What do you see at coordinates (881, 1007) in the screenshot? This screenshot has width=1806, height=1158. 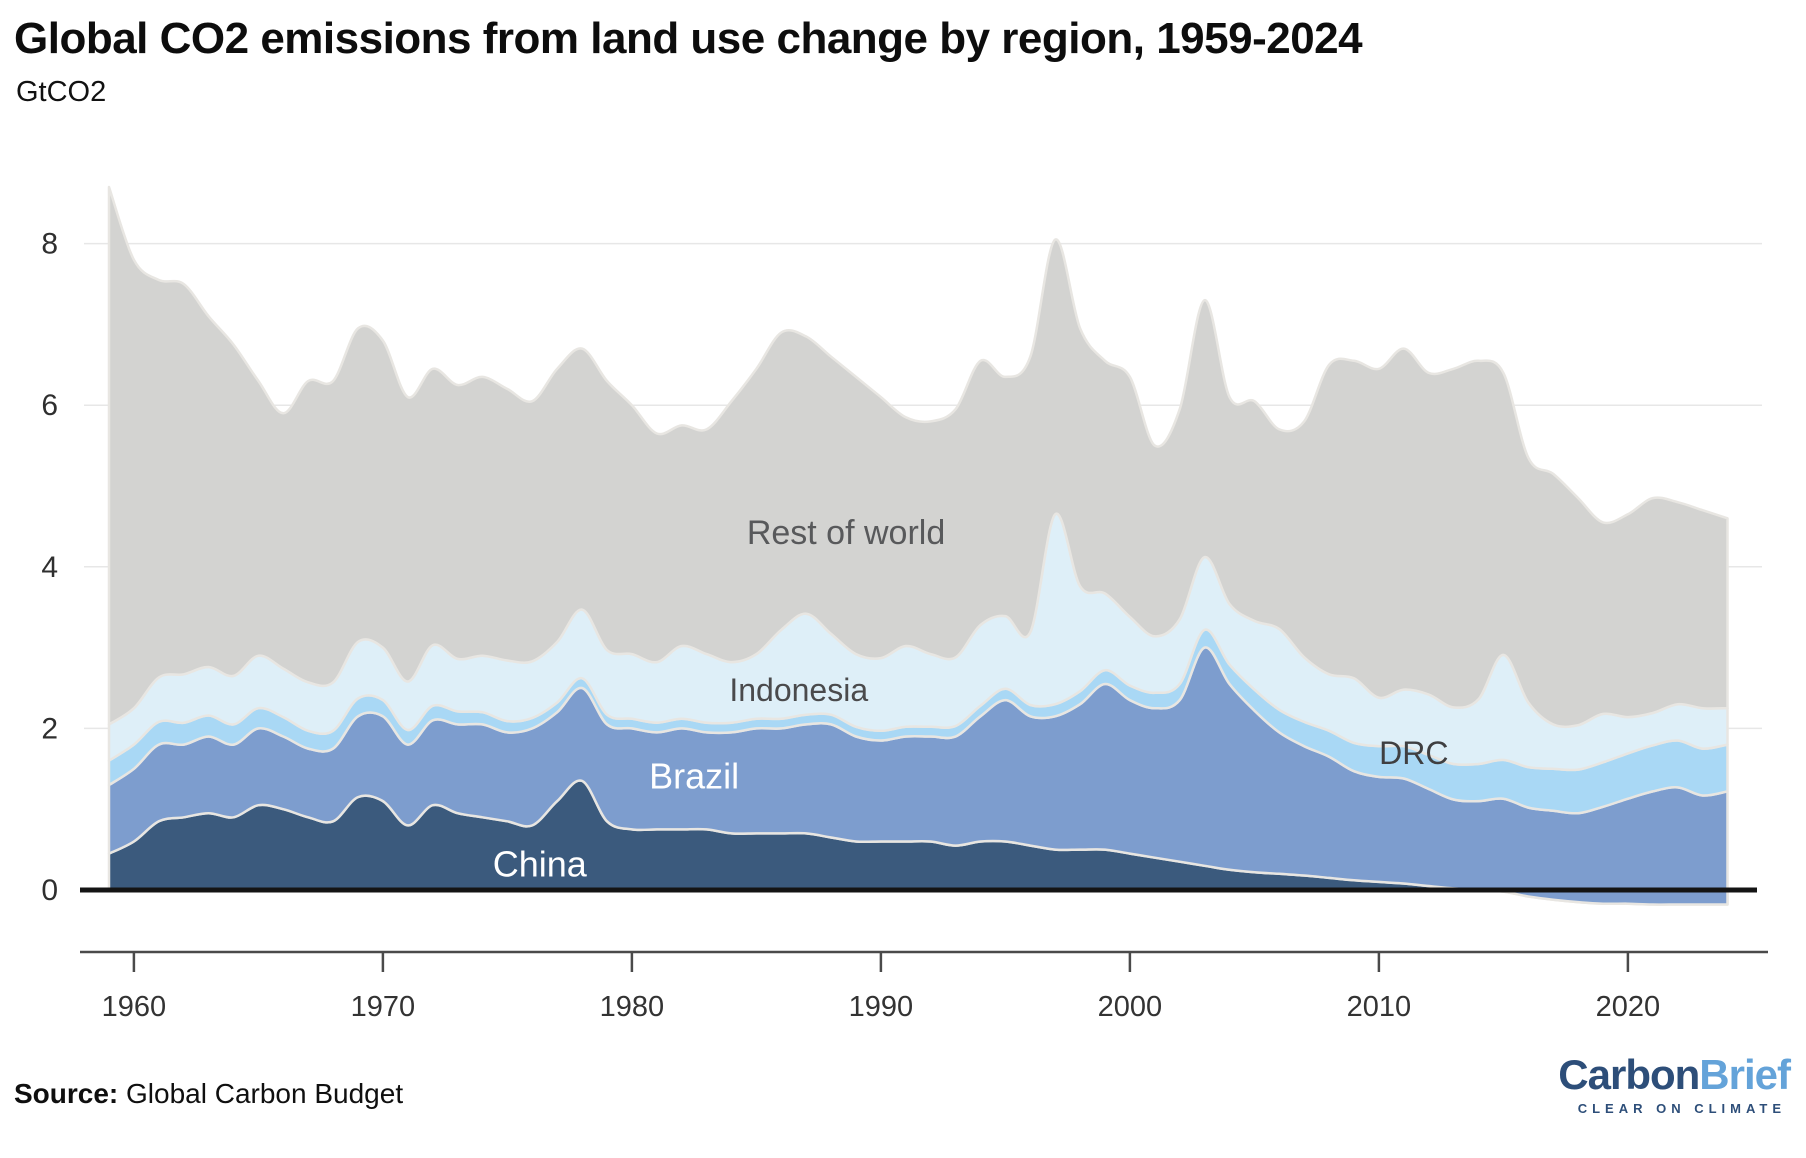 I see `x-tick-label-1990: 1990` at bounding box center [881, 1007].